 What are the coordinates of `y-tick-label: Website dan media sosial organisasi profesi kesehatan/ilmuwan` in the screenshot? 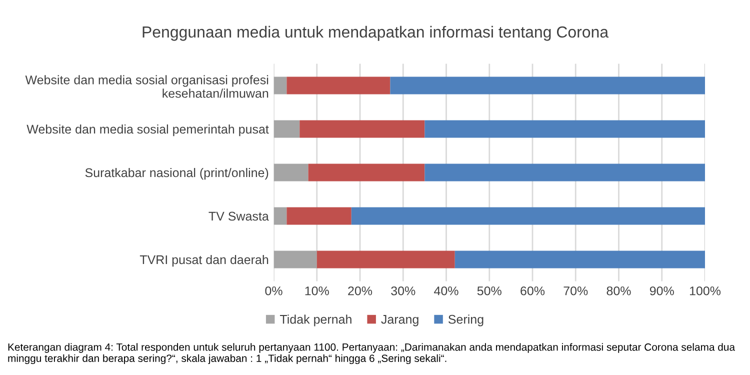 It's located at (146, 86).